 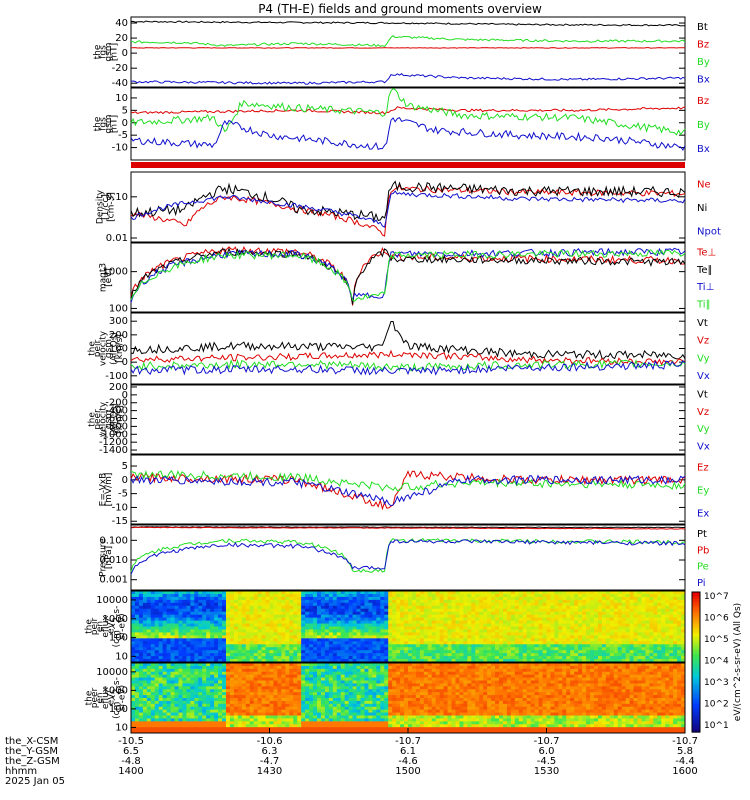 What do you see at coordinates (408, 276) in the screenshot?
I see `series-line-Te∥` at bounding box center [408, 276].